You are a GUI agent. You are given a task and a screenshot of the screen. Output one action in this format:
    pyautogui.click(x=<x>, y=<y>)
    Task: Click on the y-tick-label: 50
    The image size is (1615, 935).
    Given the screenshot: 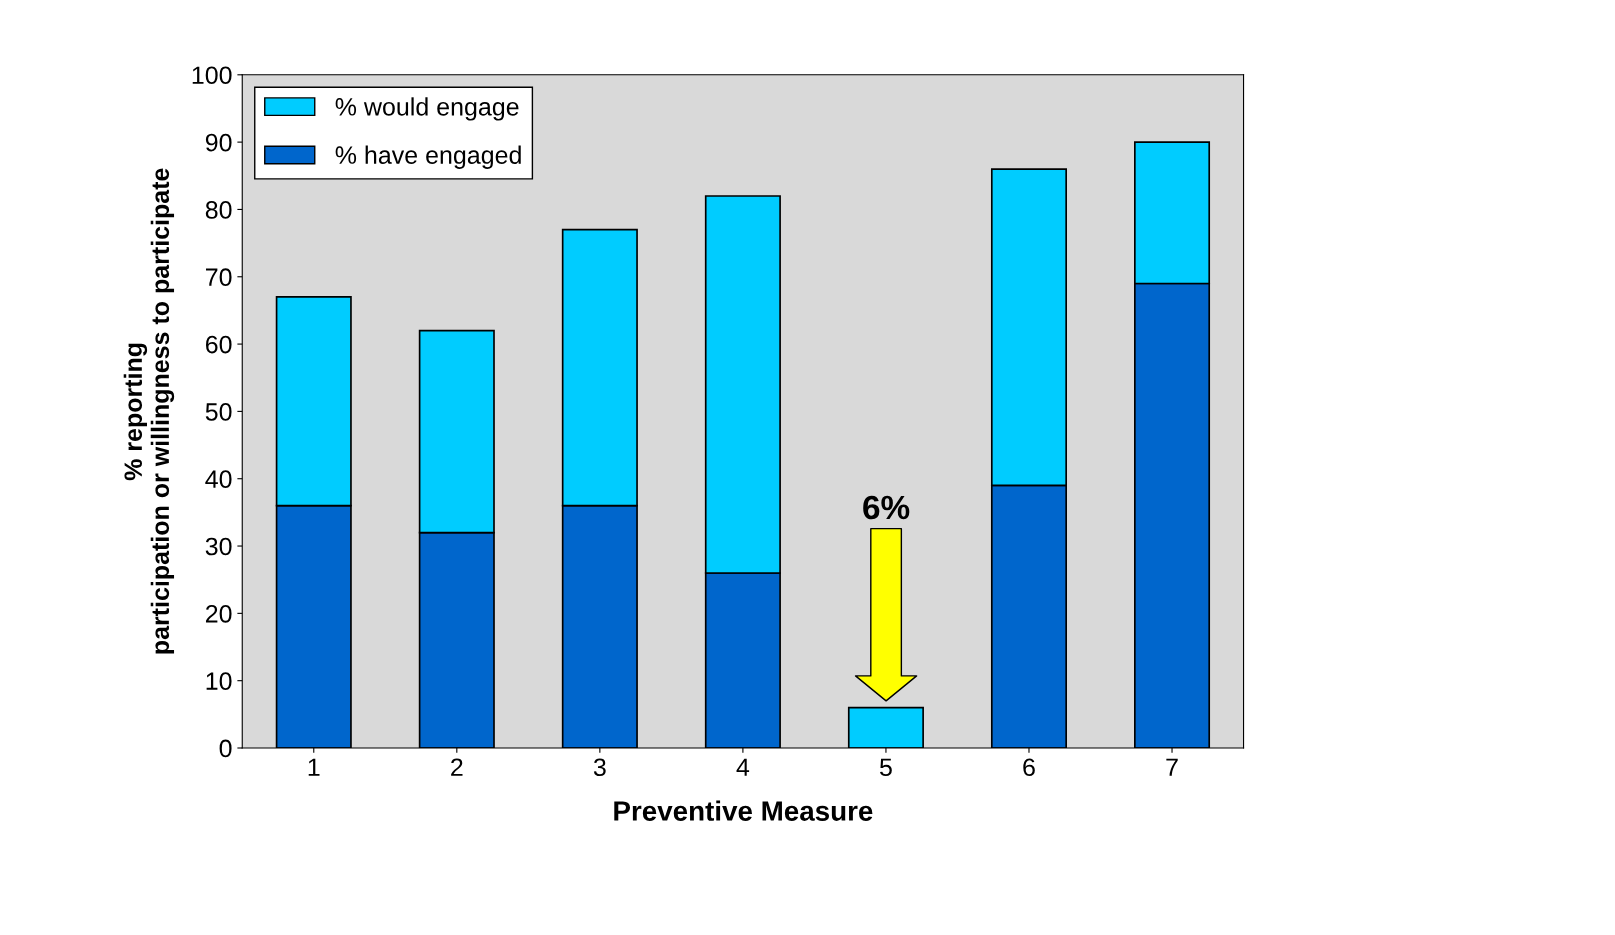 What is the action you would take?
    pyautogui.click(x=218, y=412)
    